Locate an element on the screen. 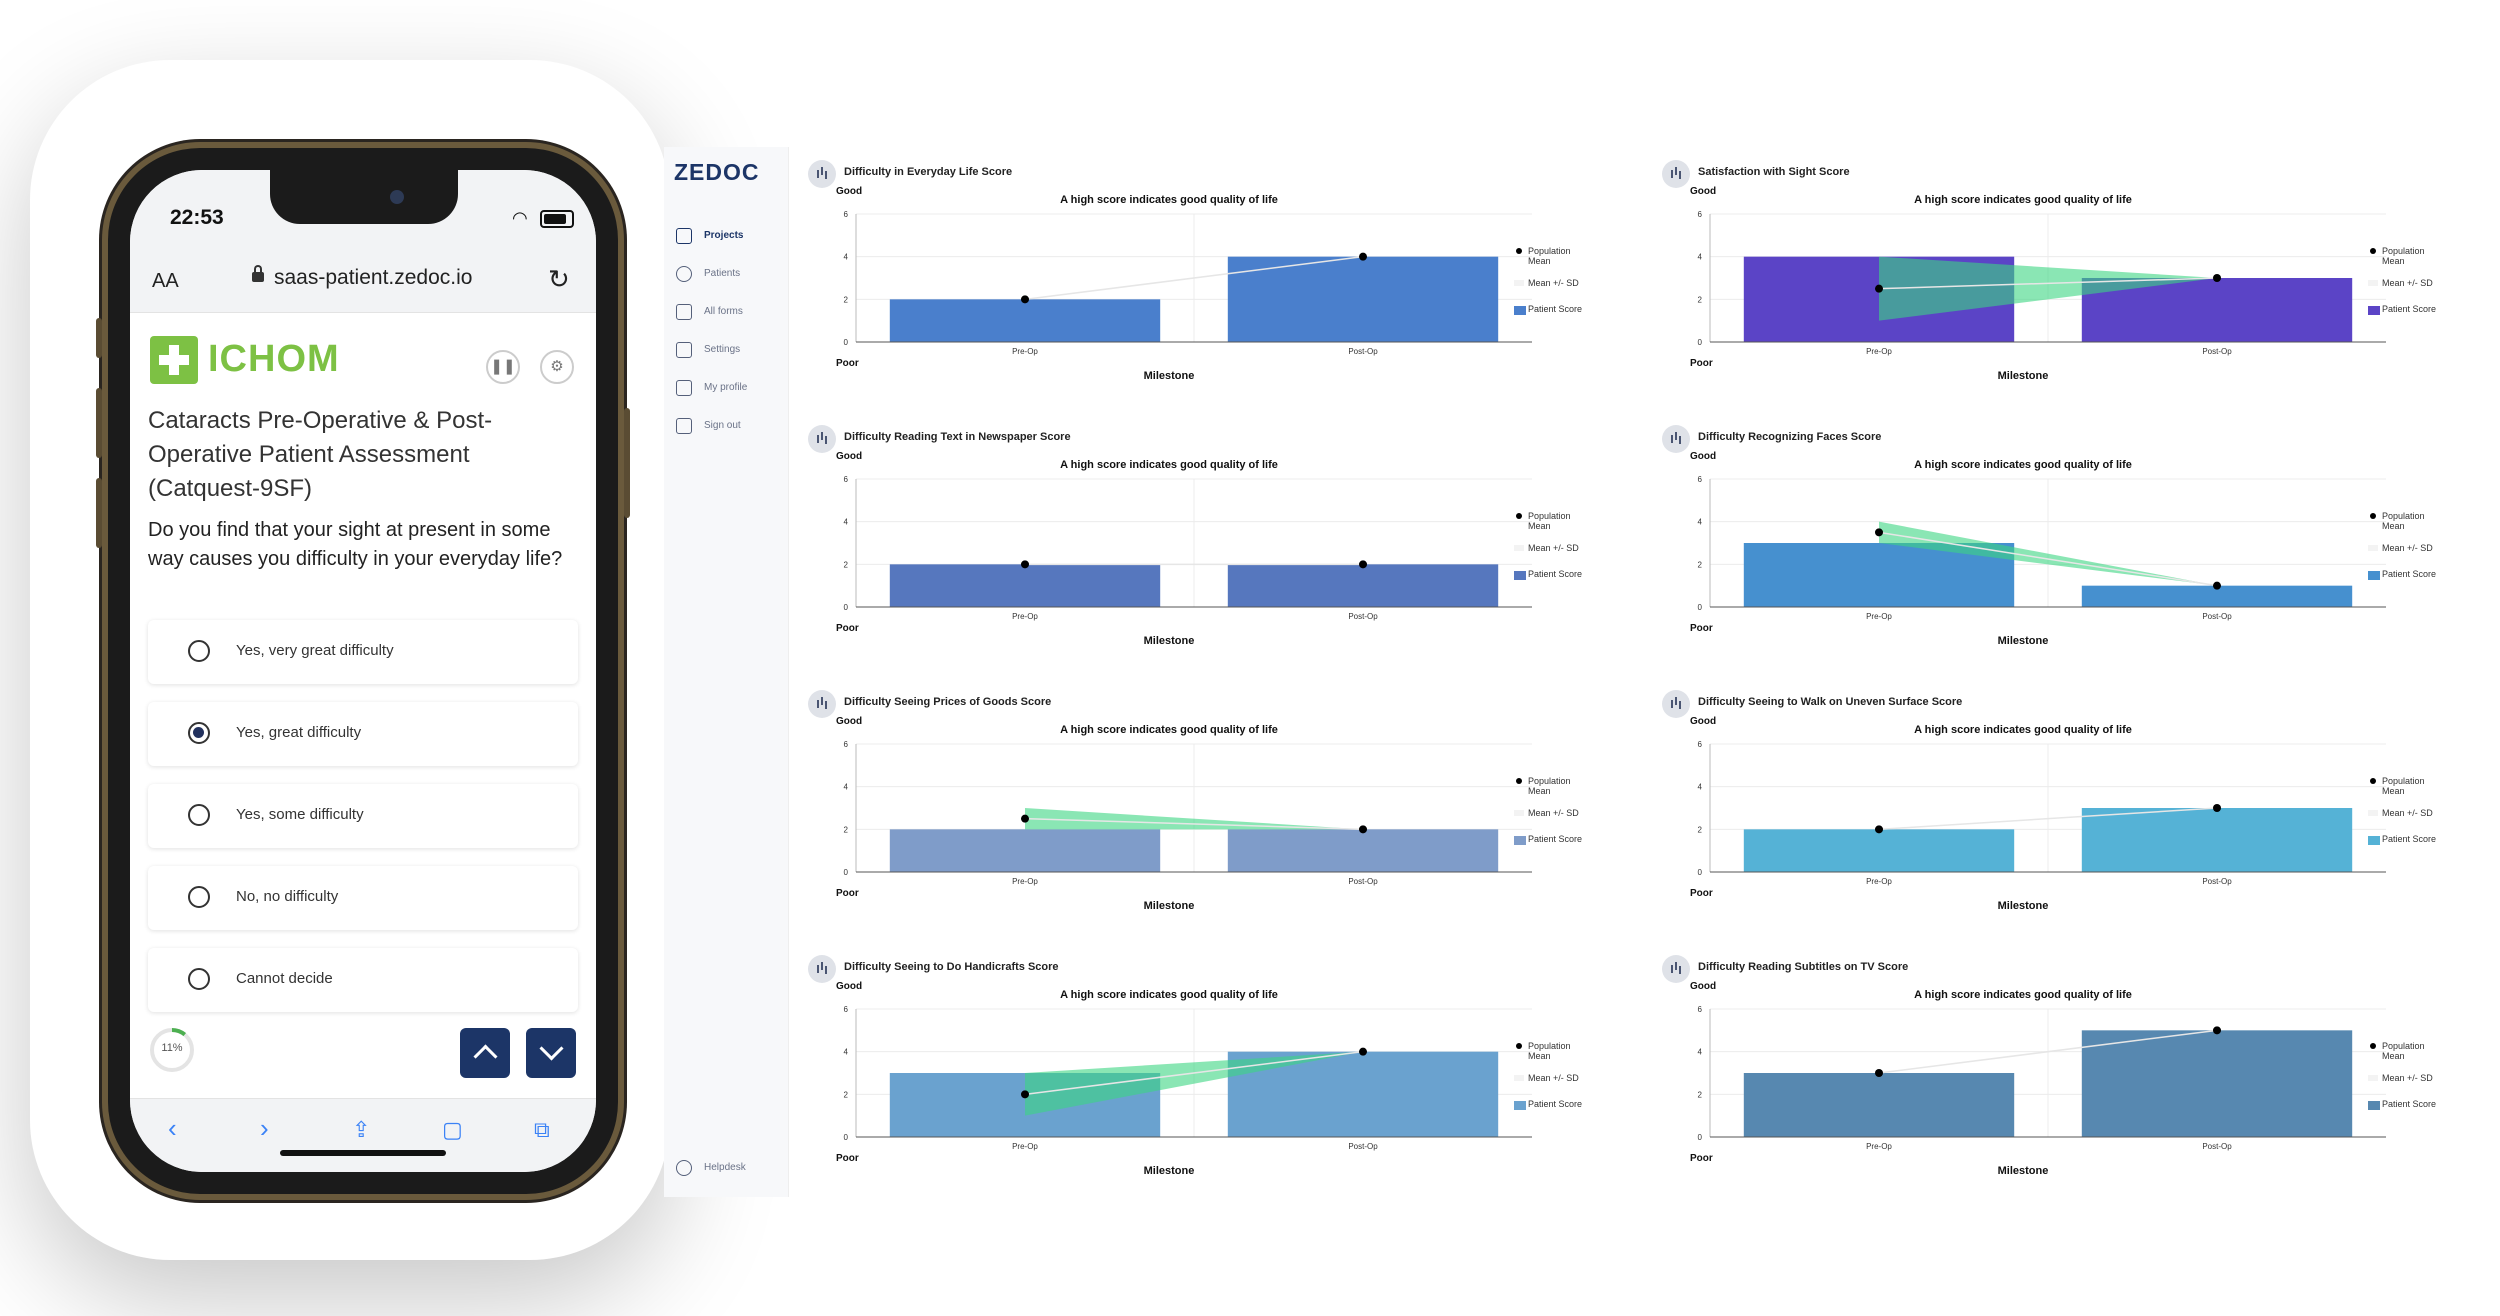  chart-title: Difficulty Seeing Prices of Goods Score is located at coordinates (948, 702).